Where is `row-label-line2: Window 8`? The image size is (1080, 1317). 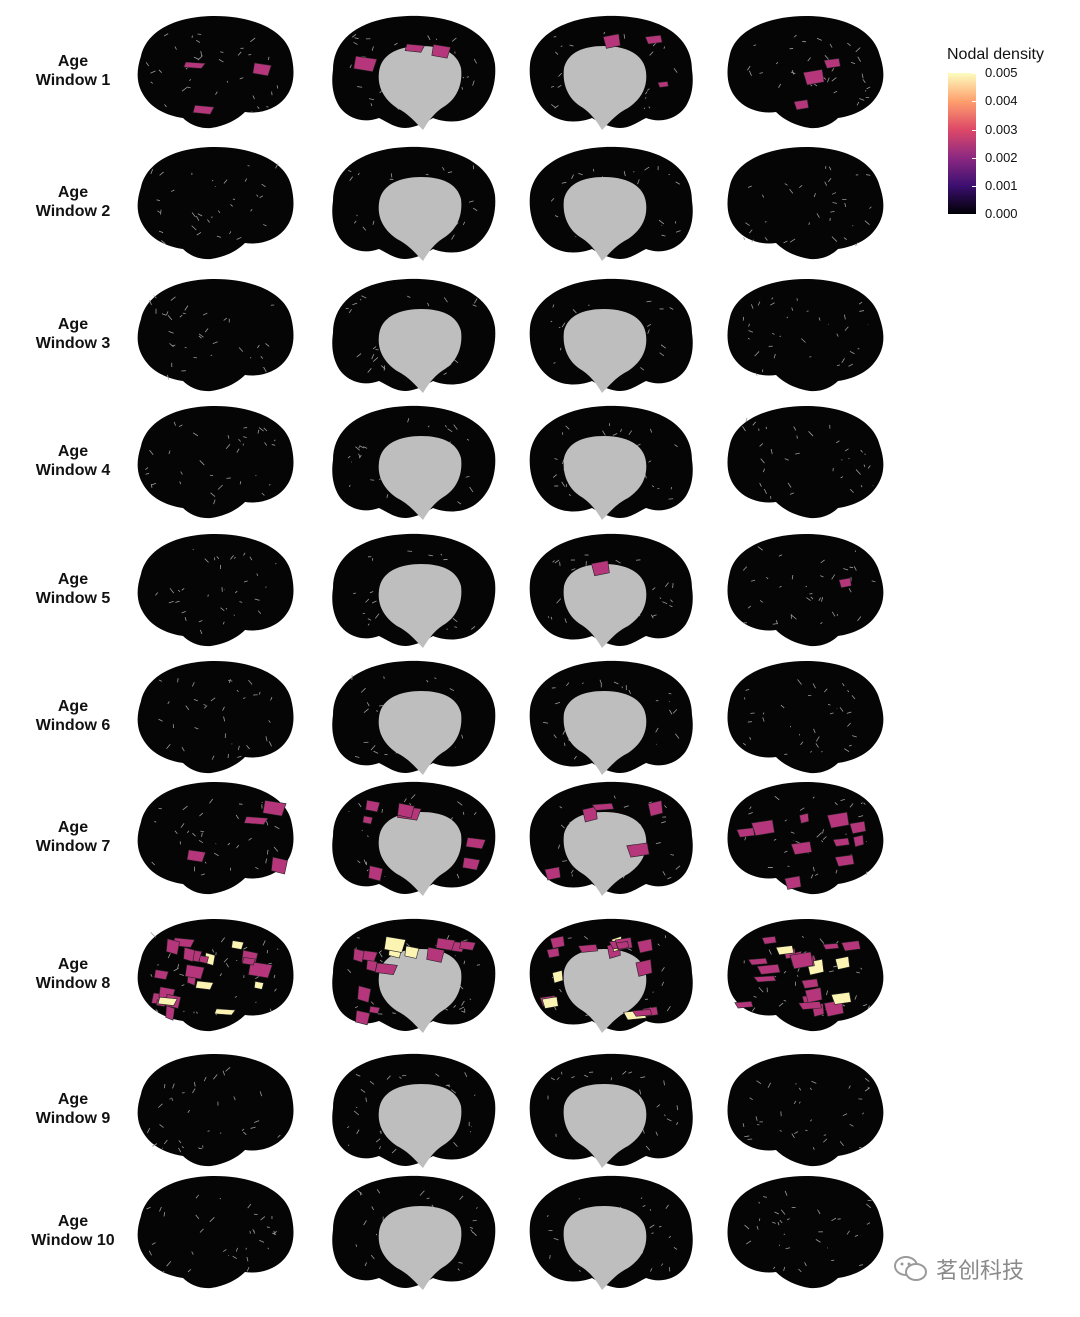
row-label-line2: Window 8 is located at coordinates (73, 983).